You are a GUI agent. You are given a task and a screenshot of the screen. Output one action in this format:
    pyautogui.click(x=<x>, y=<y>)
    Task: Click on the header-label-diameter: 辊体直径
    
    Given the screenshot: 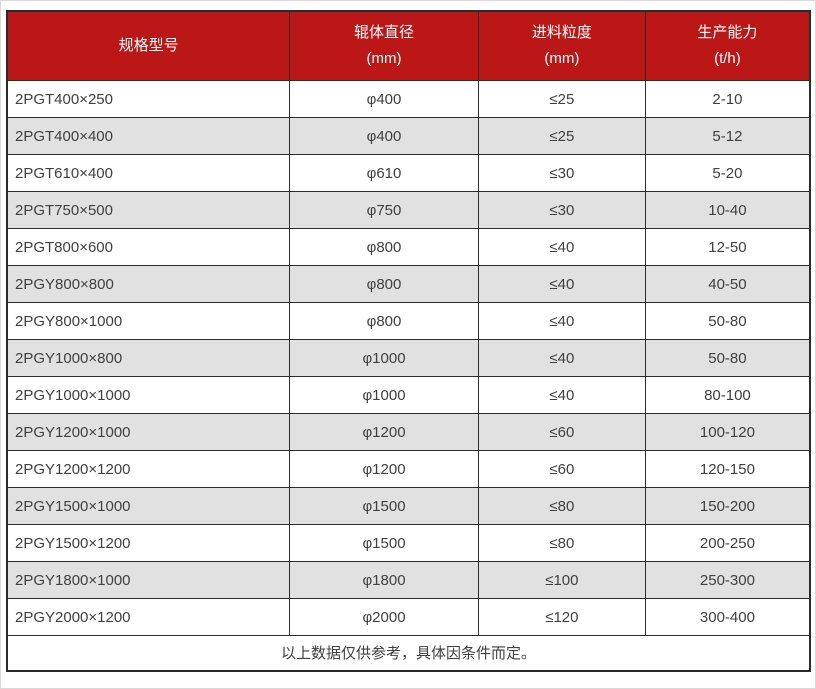 What is the action you would take?
    pyautogui.click(x=383, y=32)
    